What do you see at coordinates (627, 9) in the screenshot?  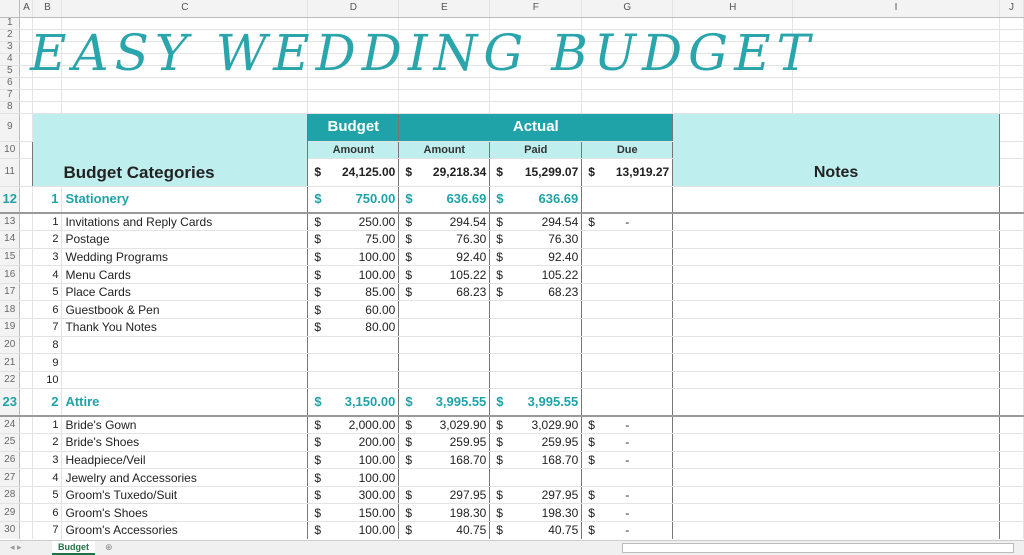 I see `column-header: G` at bounding box center [627, 9].